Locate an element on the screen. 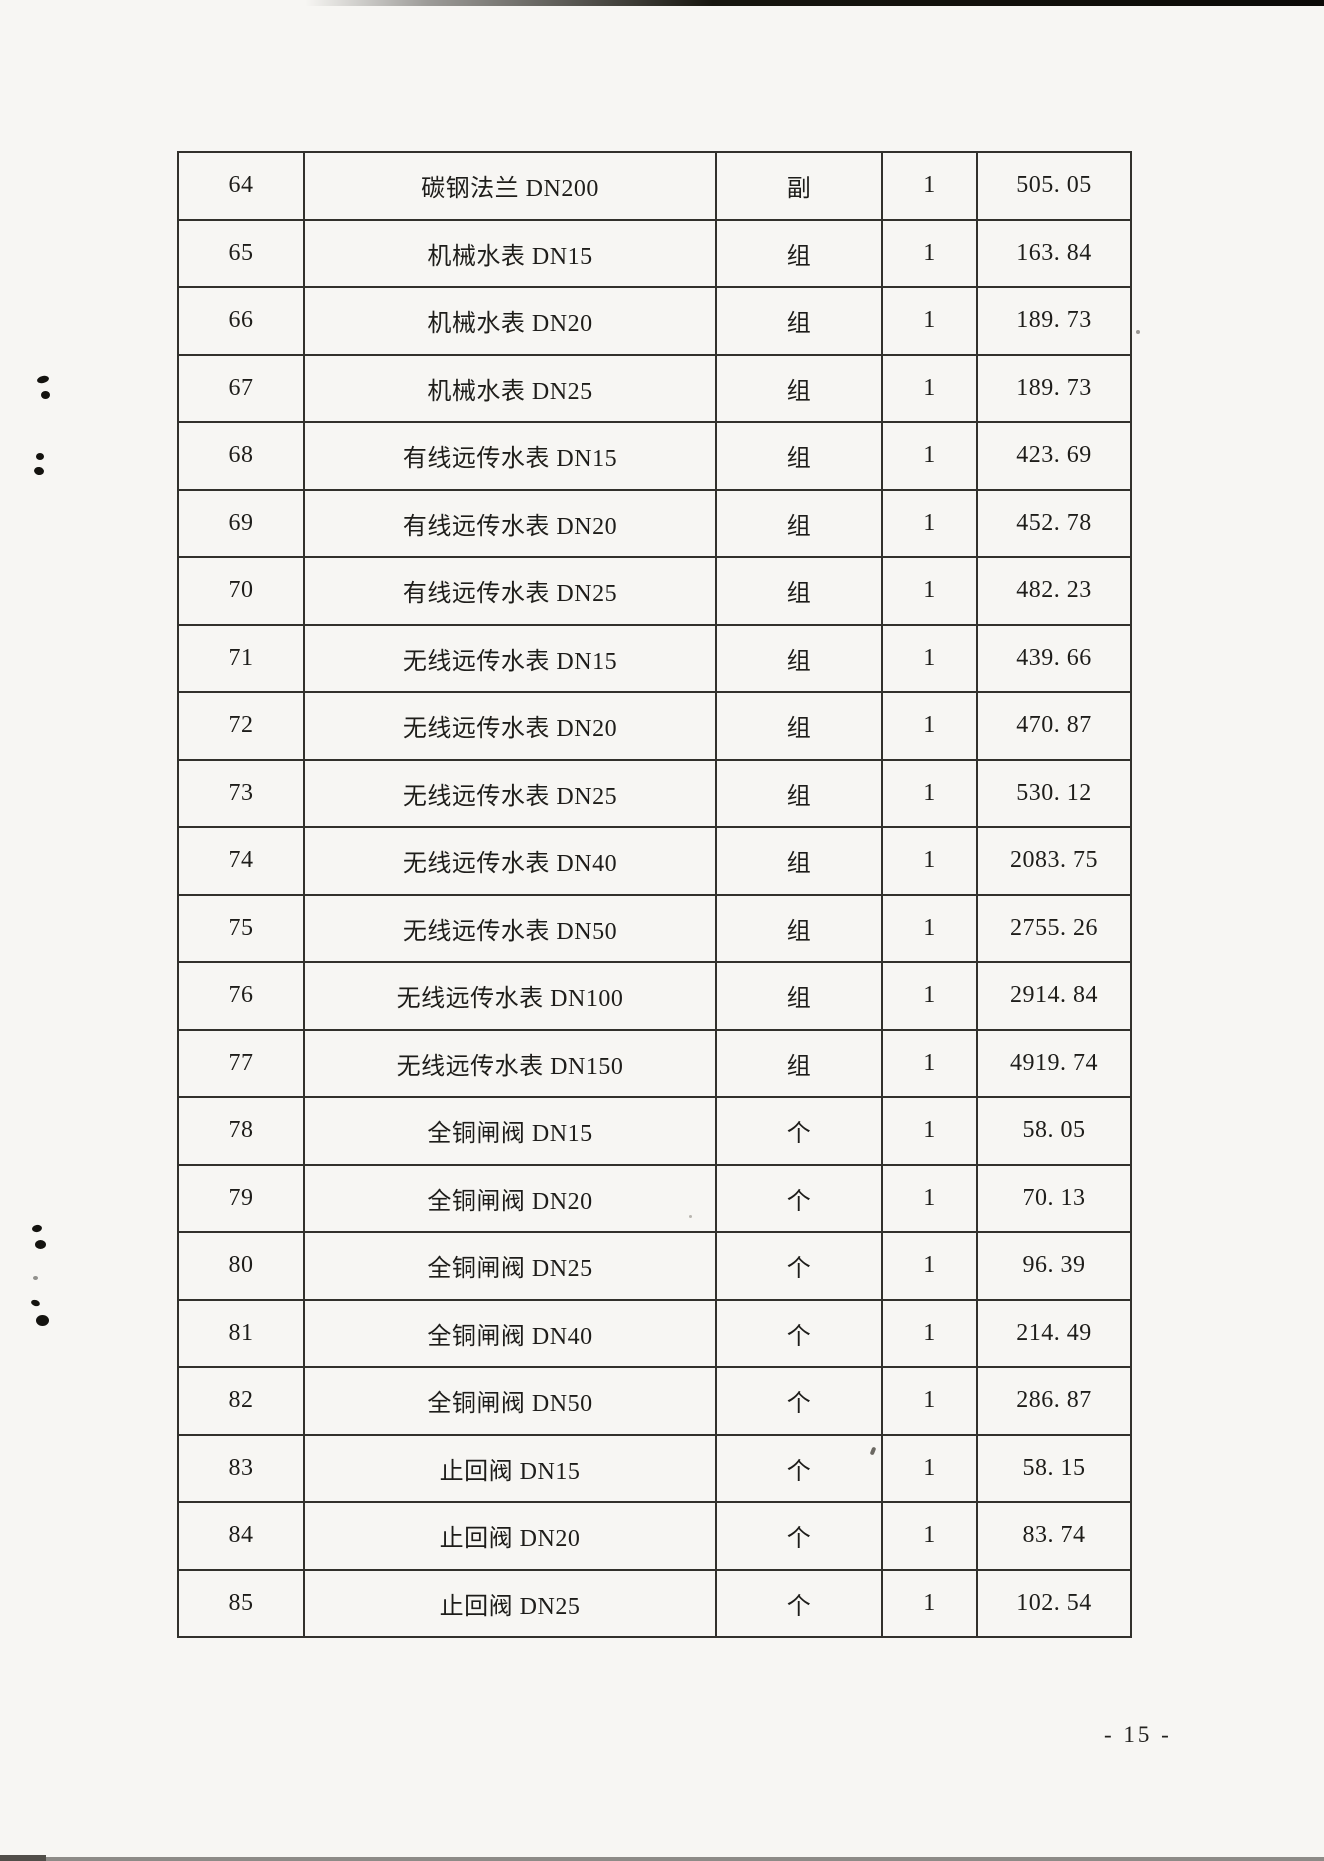 The width and height of the screenshot is (1324, 1861). item-name-cell: 无线远传水表 DN20 is located at coordinates (510, 726).